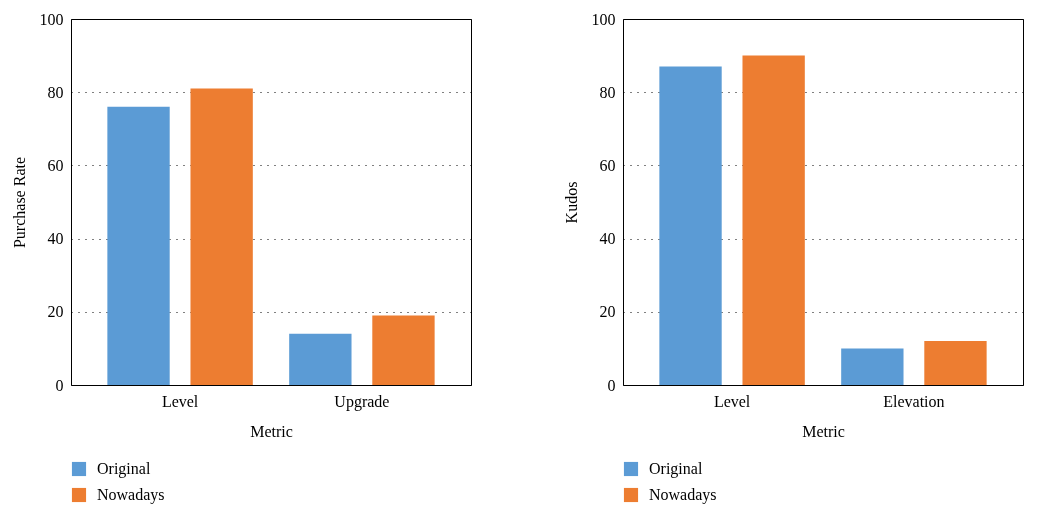 Image resolution: width=1044 pixels, height=532 pixels. Describe the element at coordinates (571, 202) in the screenshot. I see `y-axis-title: Kudos` at that location.